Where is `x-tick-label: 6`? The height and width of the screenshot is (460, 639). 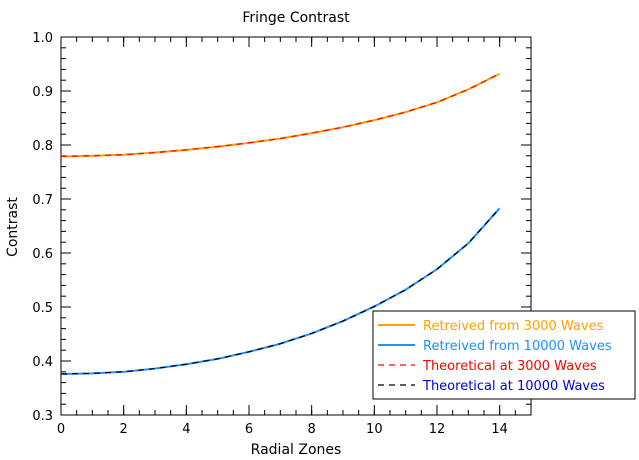
x-tick-label: 6 is located at coordinates (249, 429).